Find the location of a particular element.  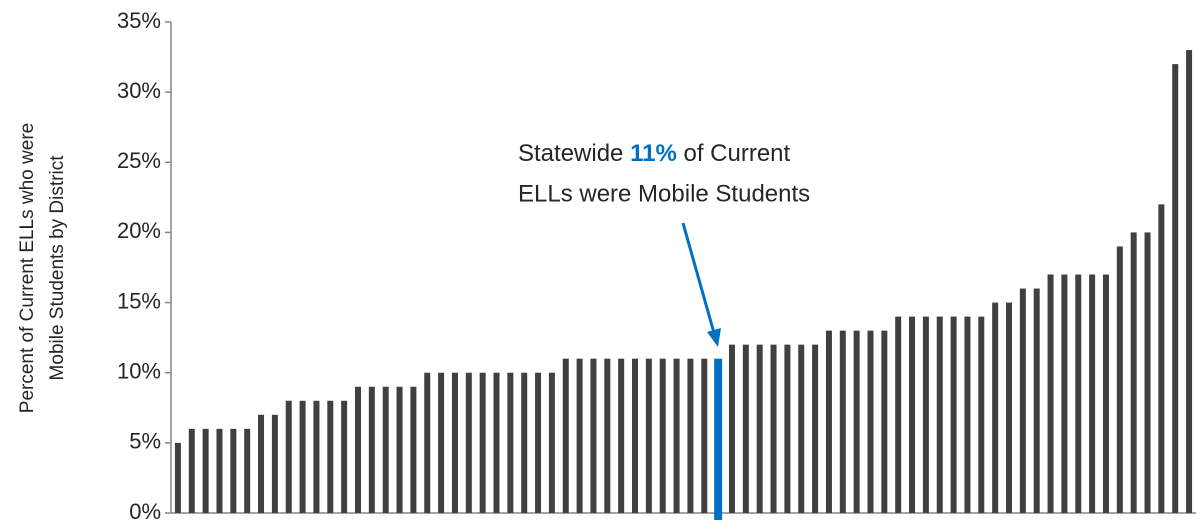

y-tick-label: 20% is located at coordinates (139, 230).